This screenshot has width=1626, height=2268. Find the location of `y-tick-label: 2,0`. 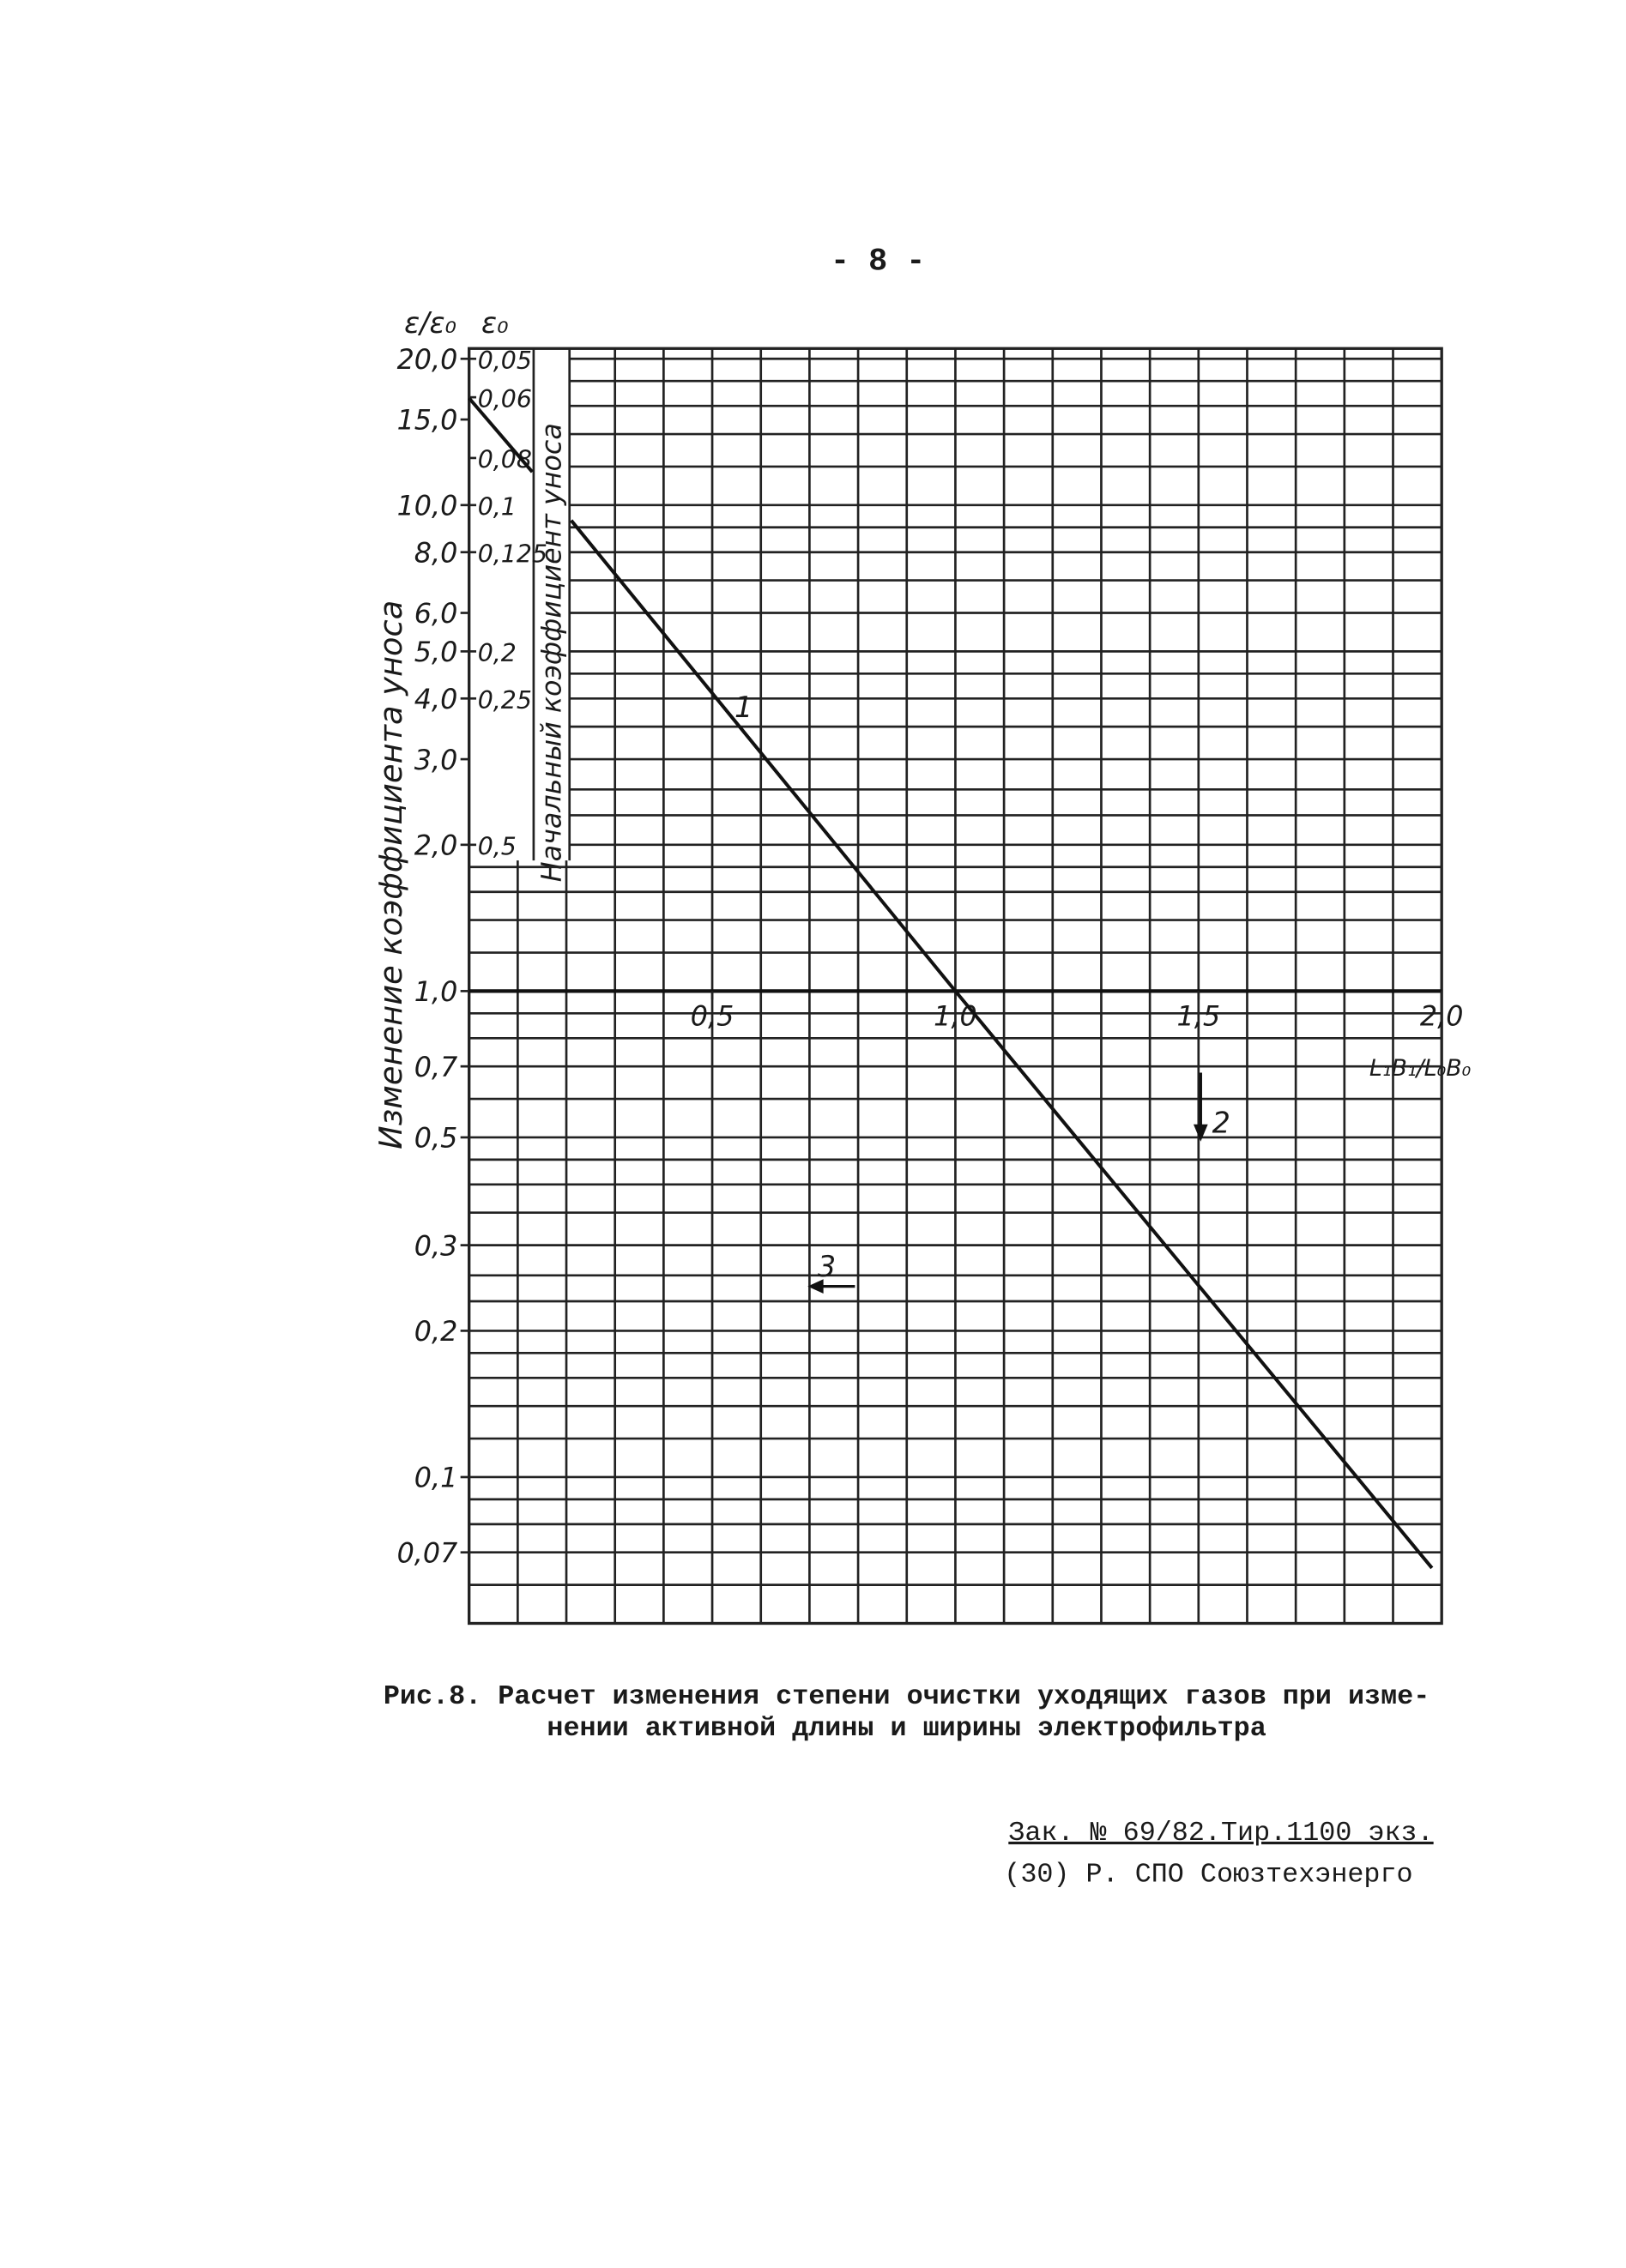

y-tick-label: 2,0 is located at coordinates (436, 847).